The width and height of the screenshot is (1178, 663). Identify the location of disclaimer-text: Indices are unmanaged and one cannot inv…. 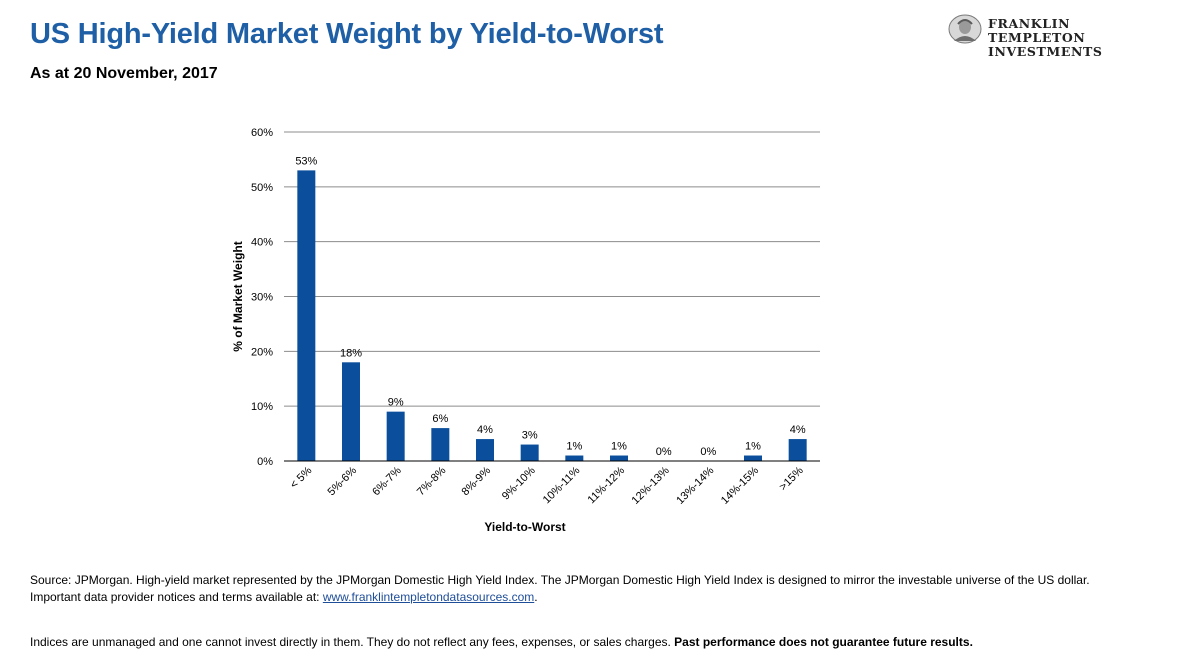
(352, 642).